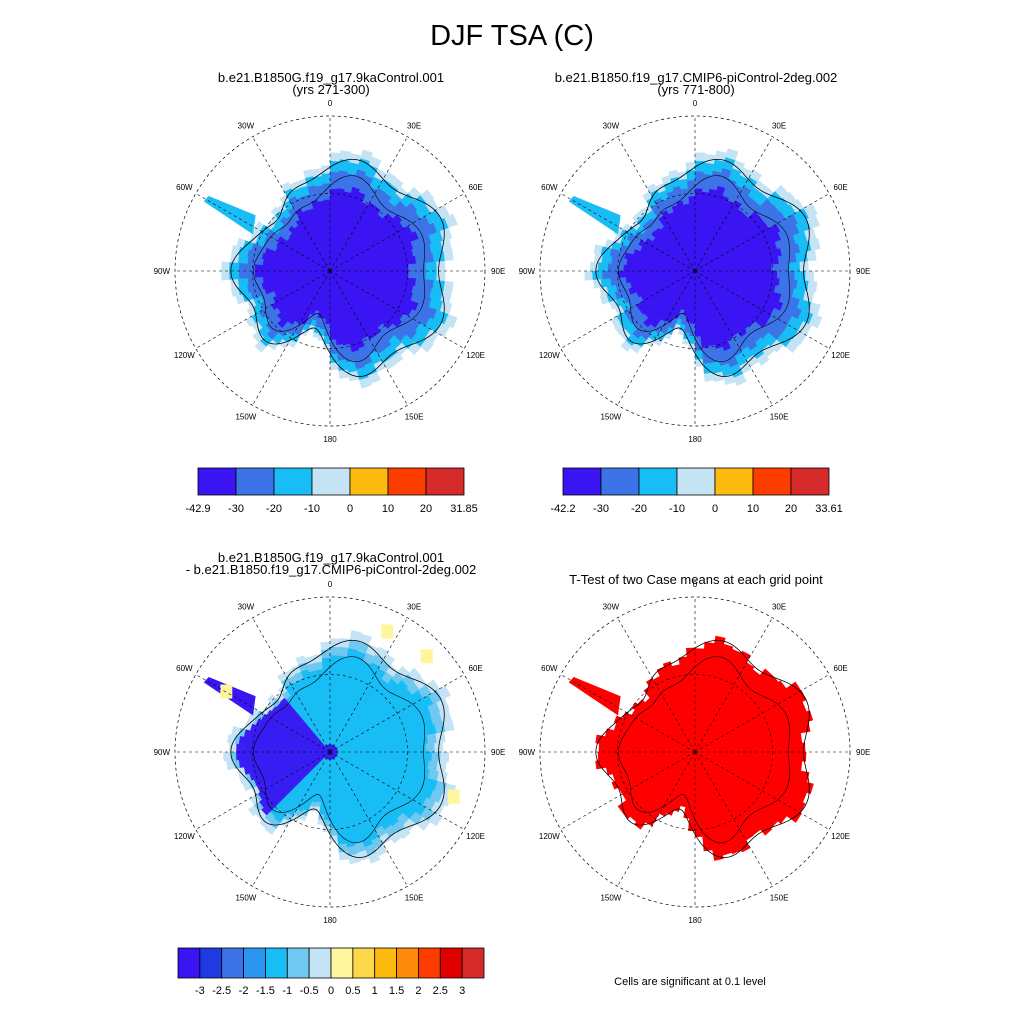 This screenshot has height=1024, width=1024. Describe the element at coordinates (733, 338) in the screenshot. I see `meridian-lon_150e` at that location.